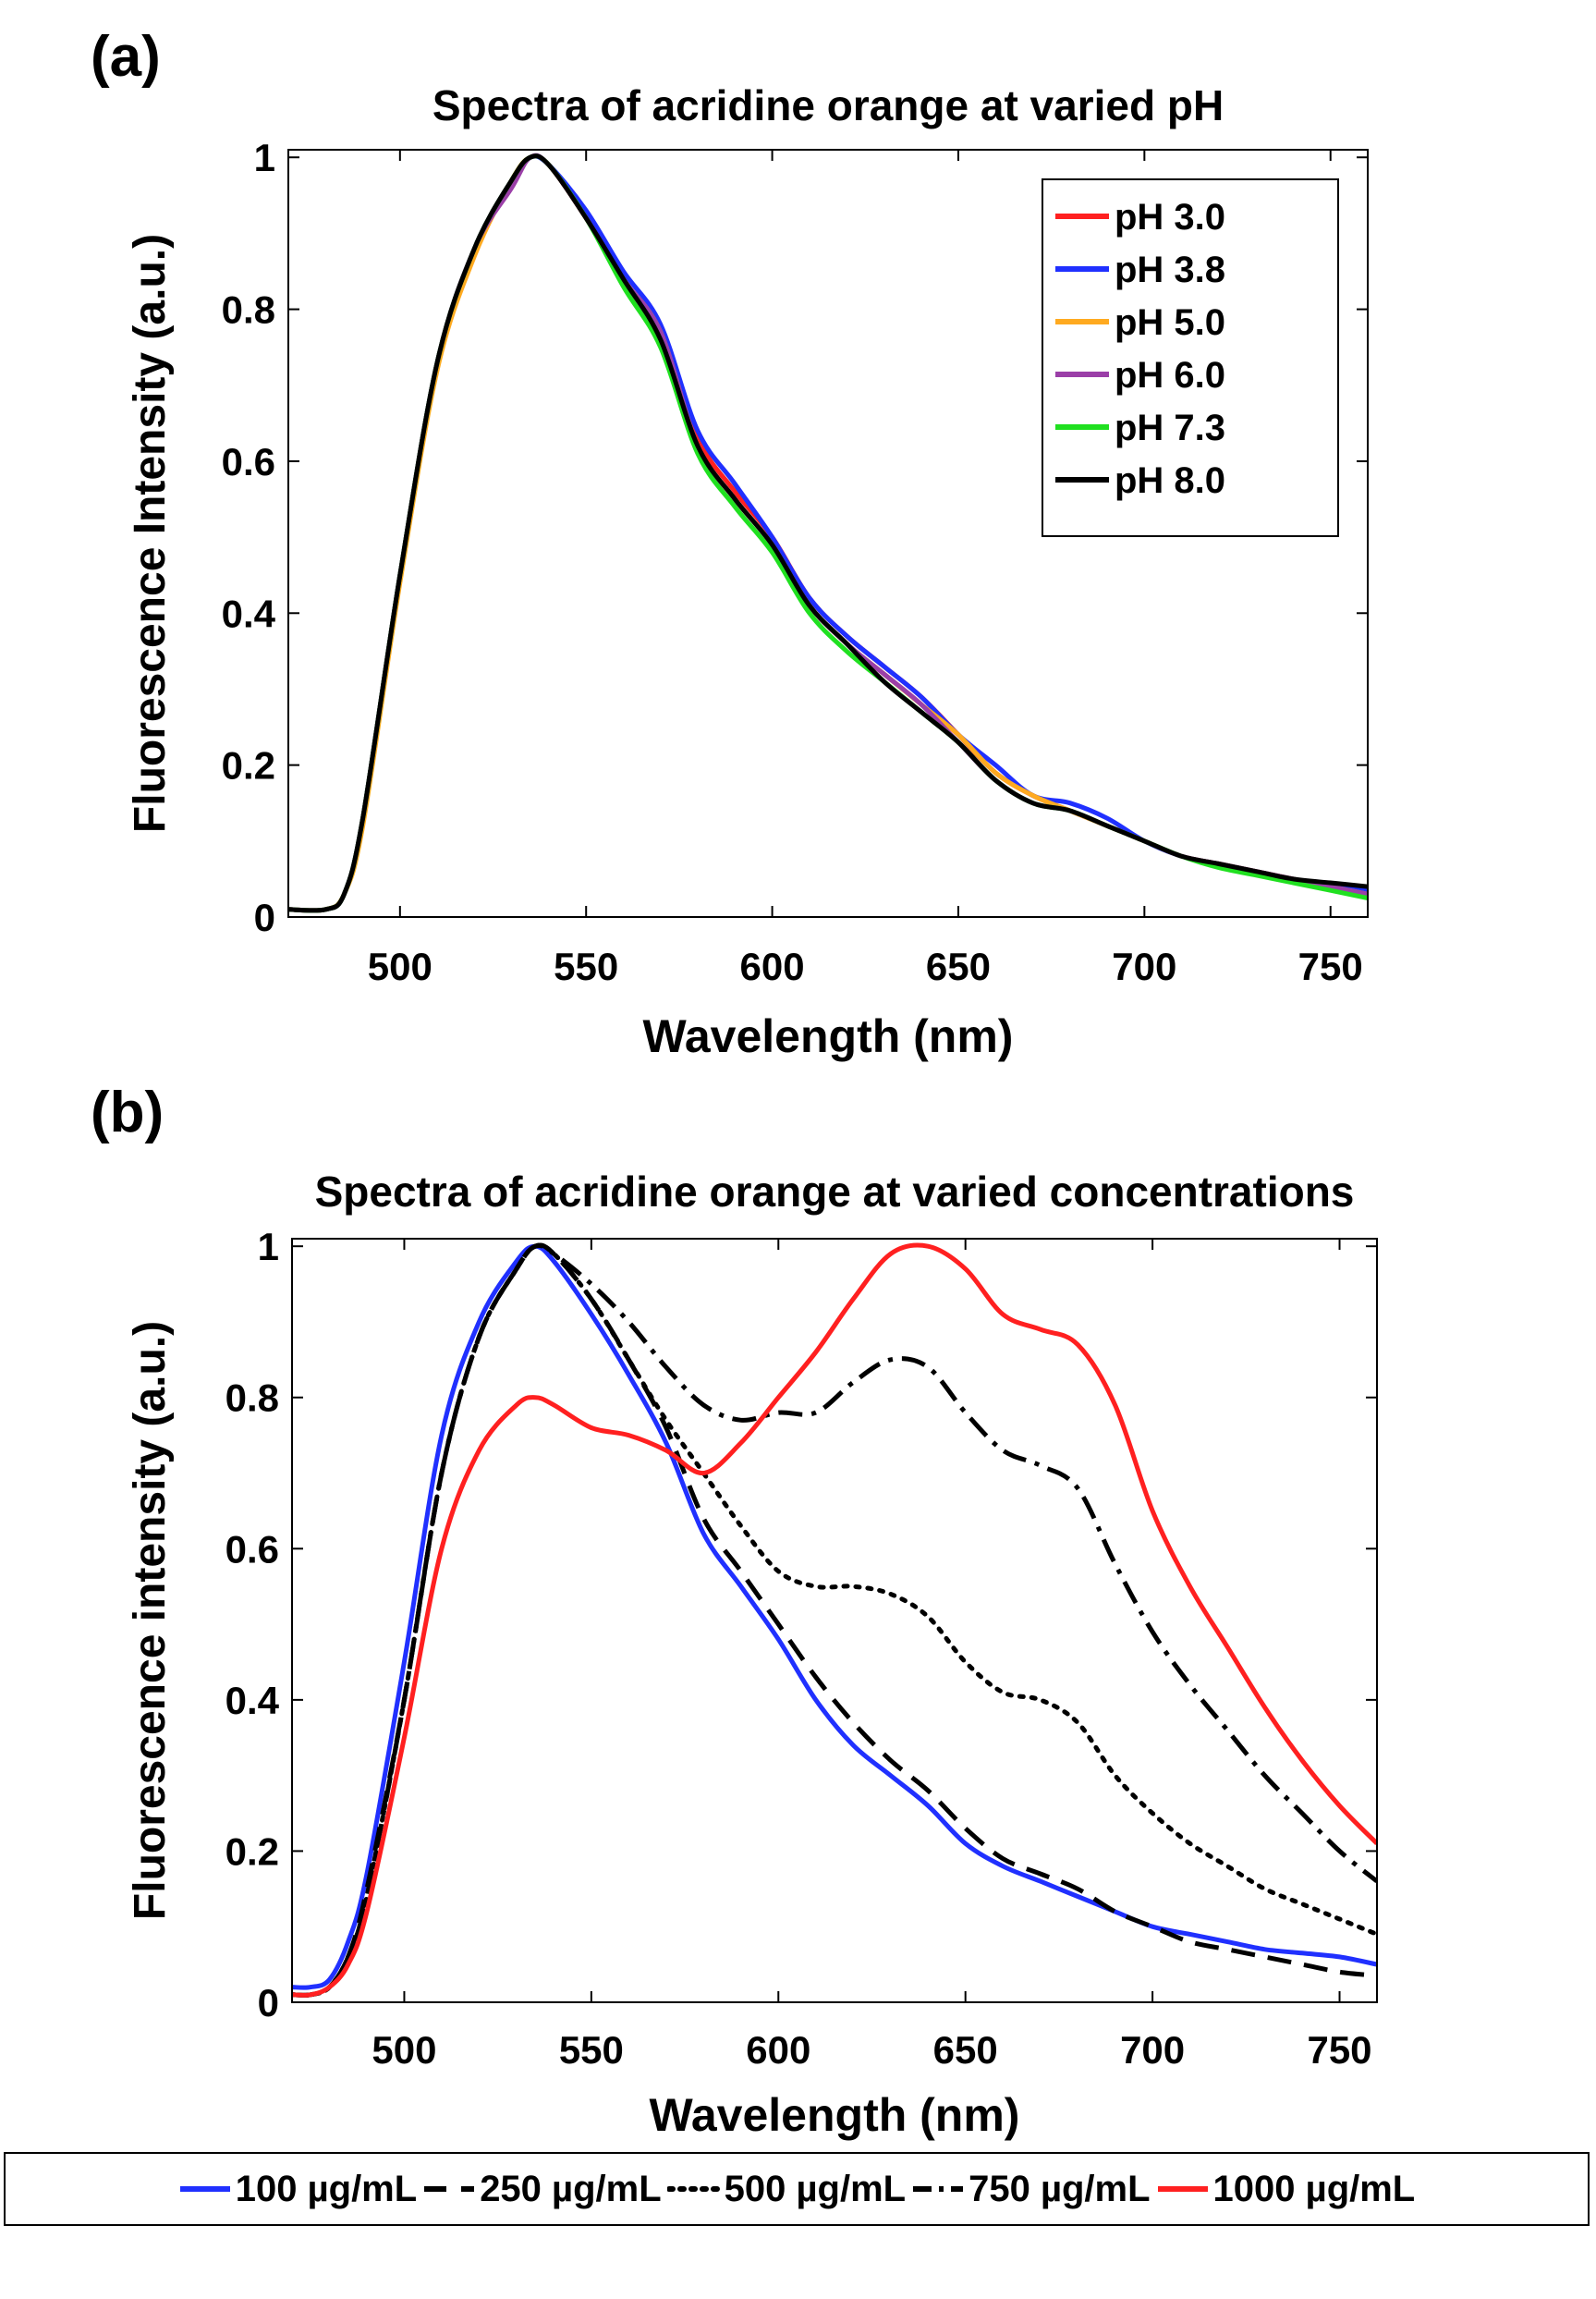 This screenshot has width=1596, height=2299. I want to click on legend-item: 750 µg/mL, so click(1031, 2189).